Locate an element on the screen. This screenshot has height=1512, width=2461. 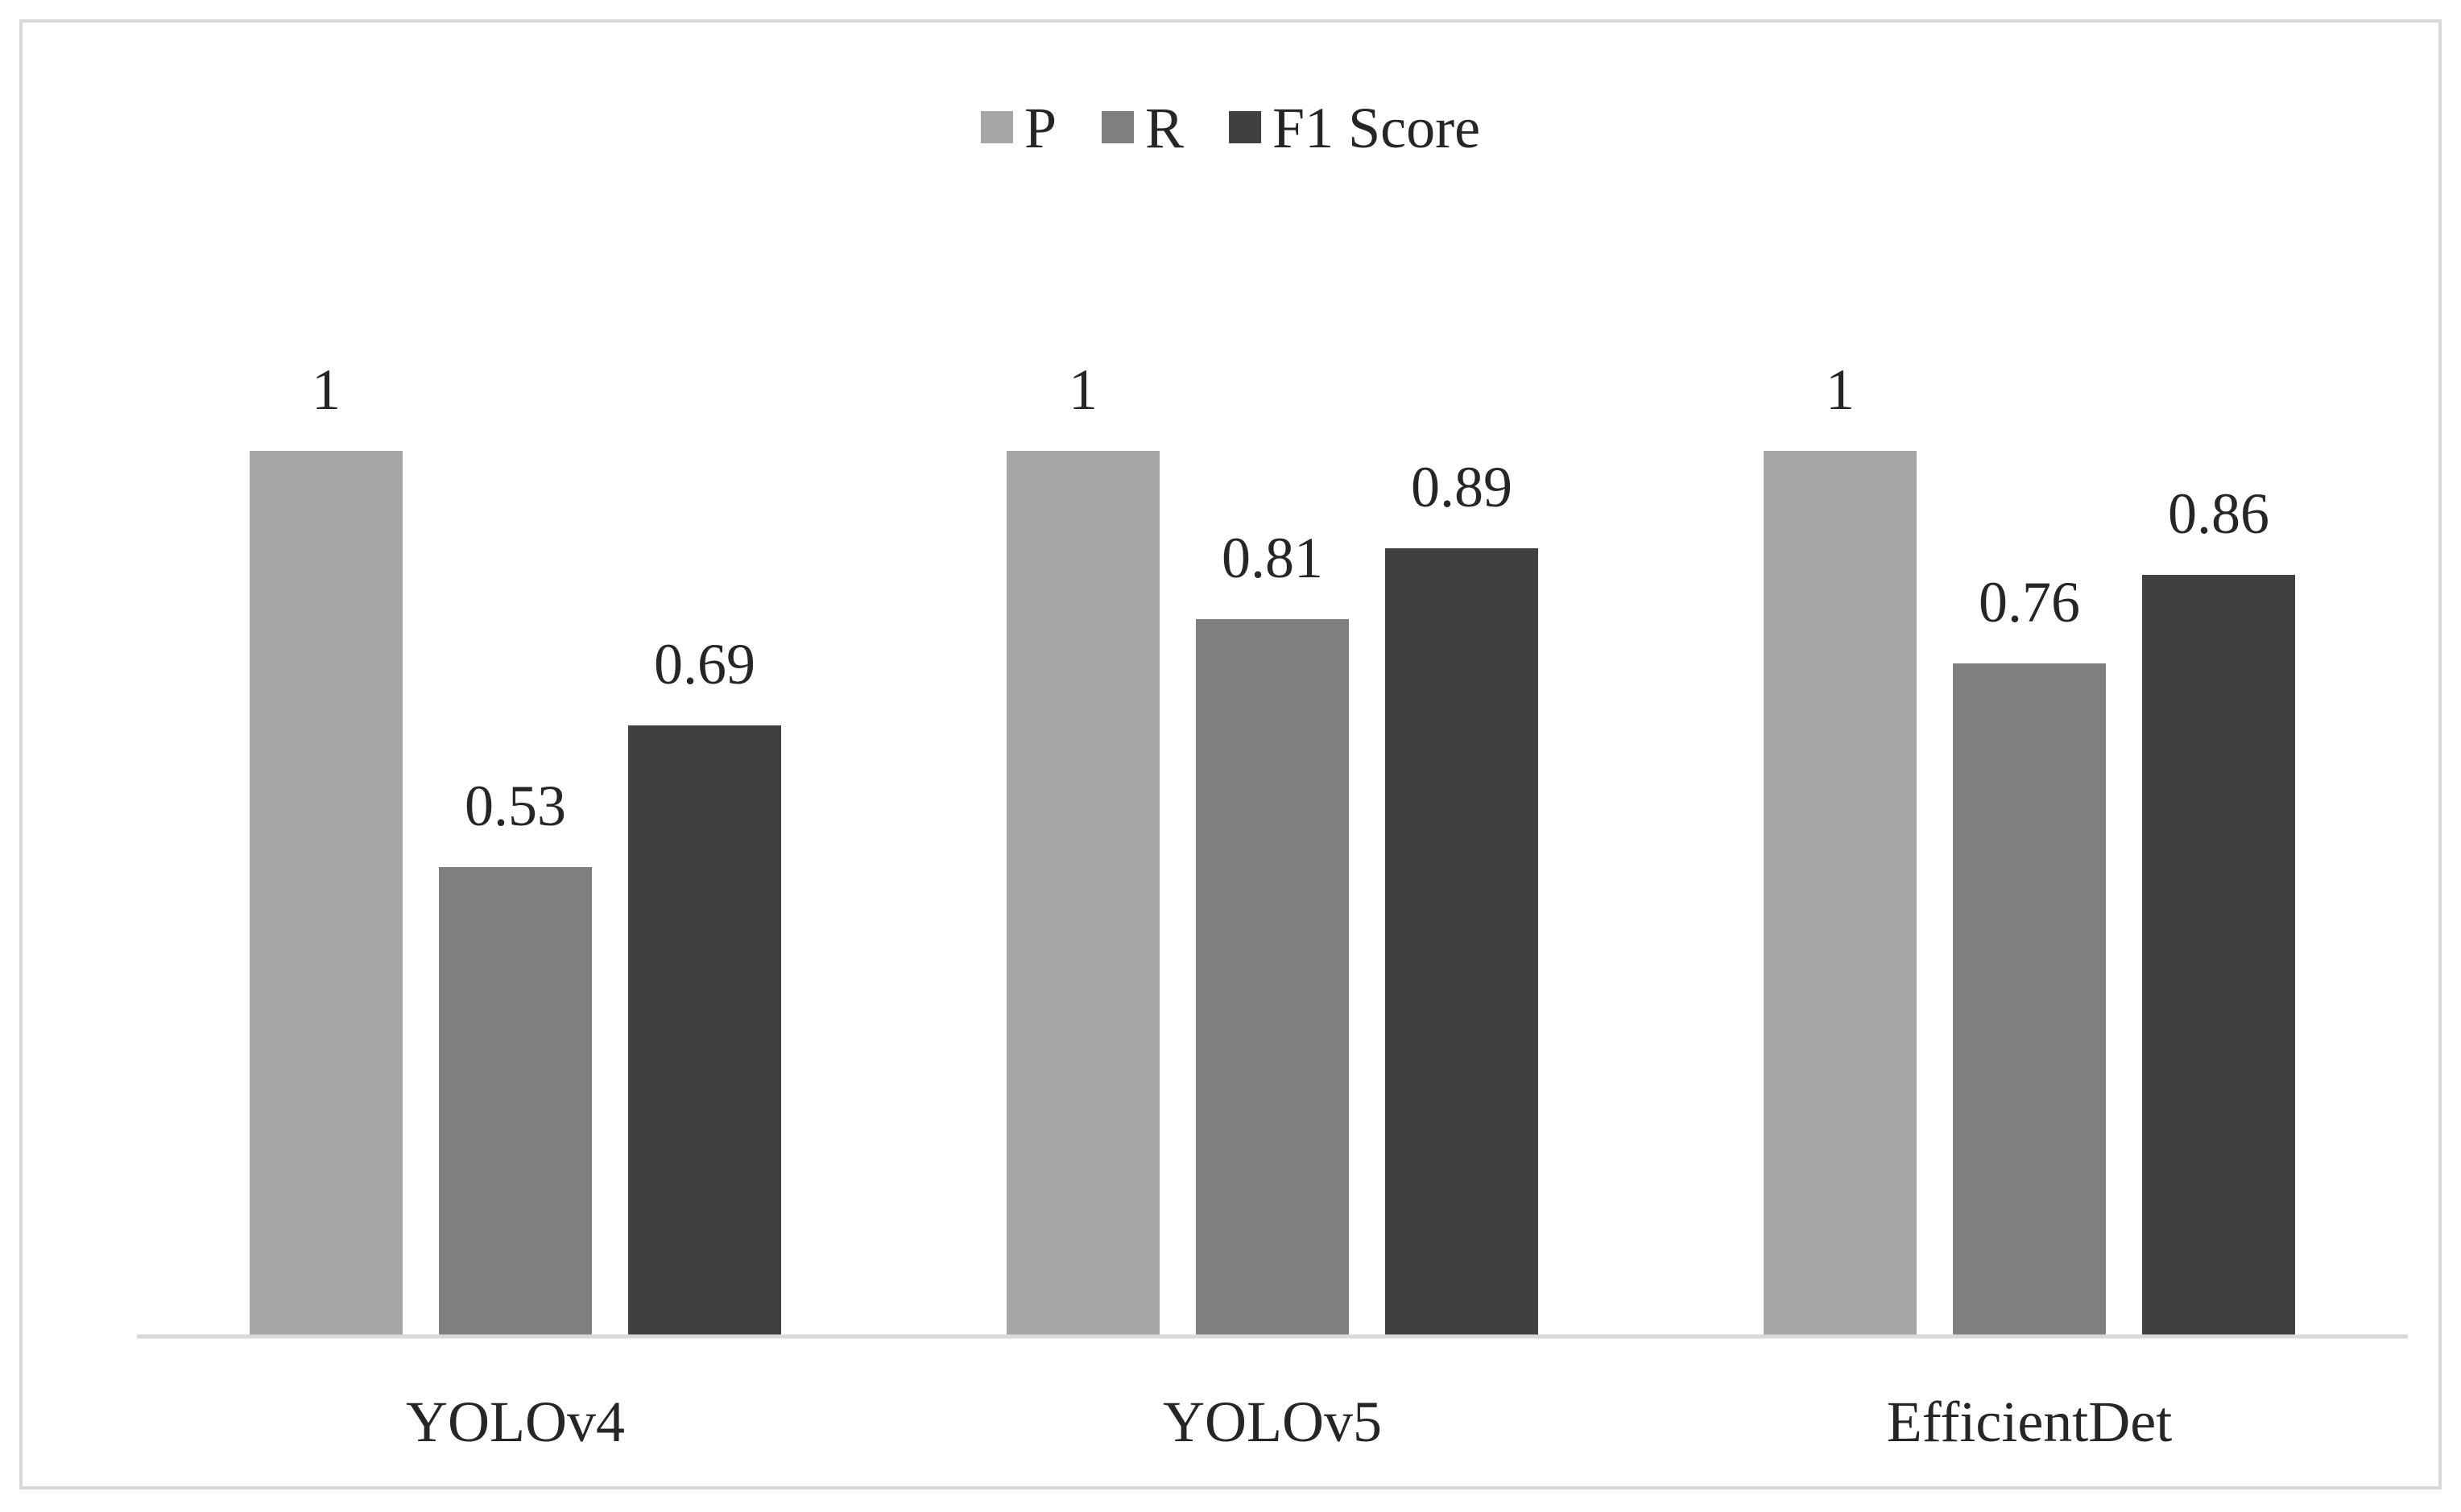
bar-yolov5-p is located at coordinates (1083, 893).